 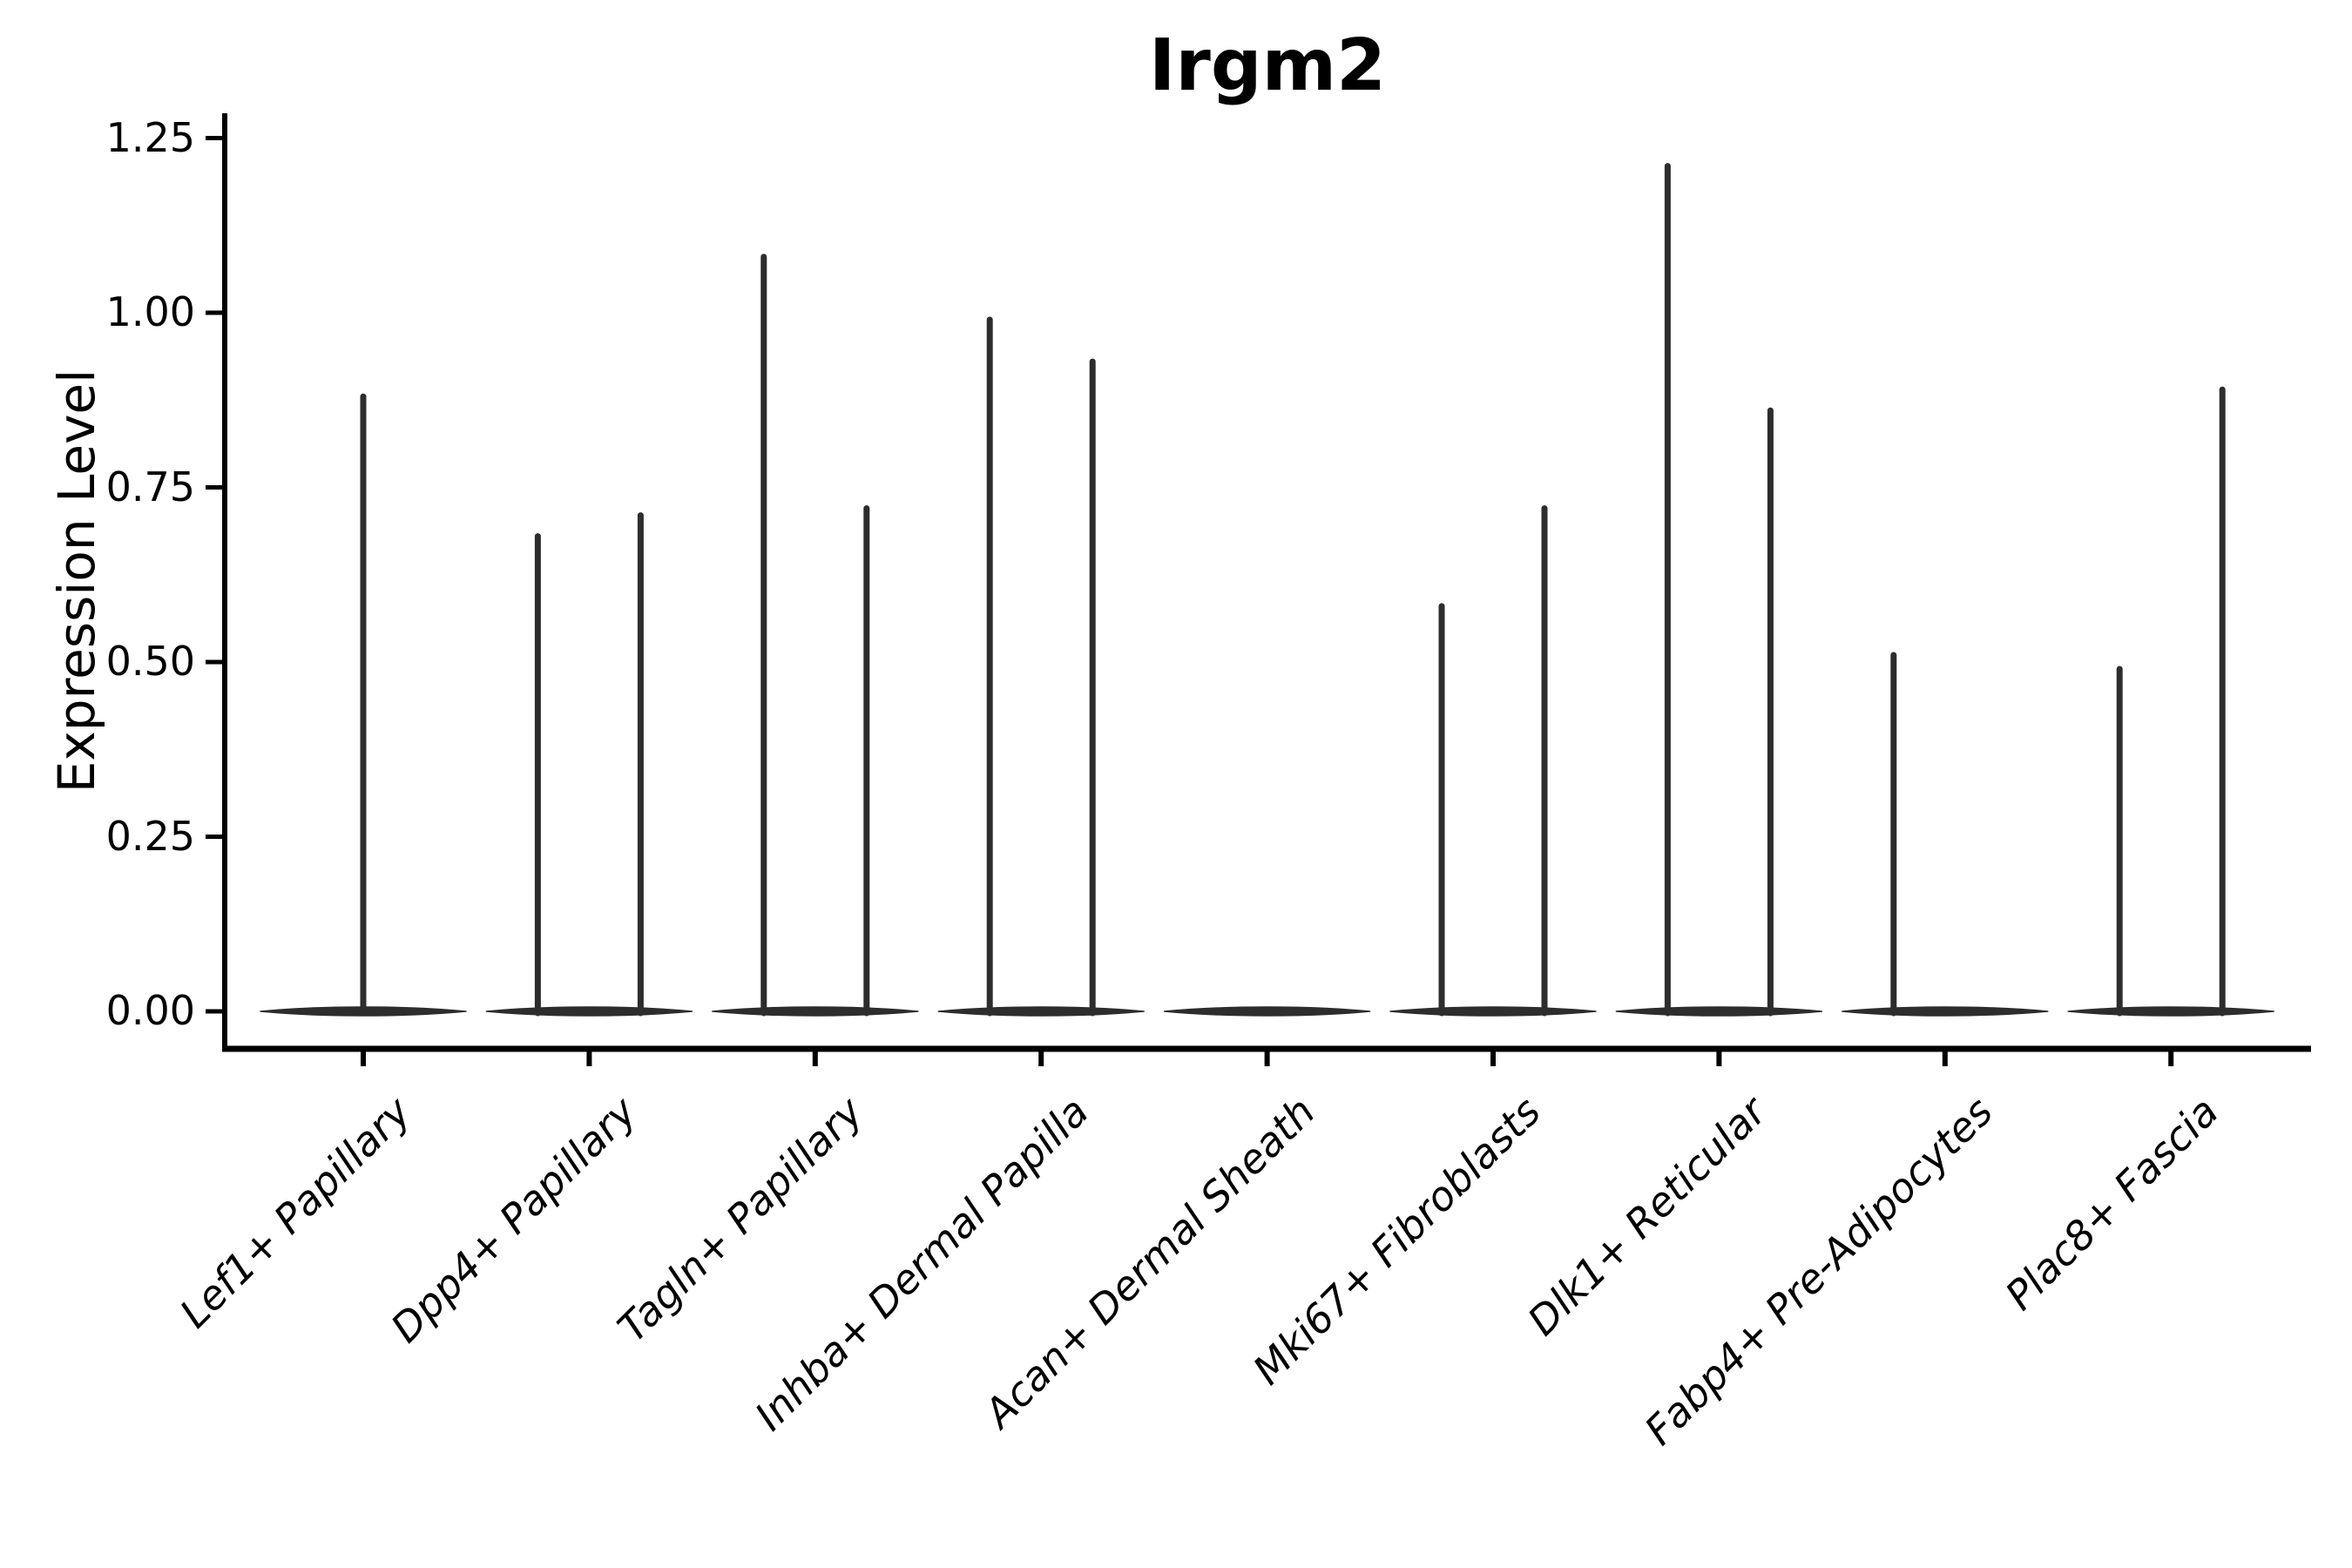 I want to click on y-tick-label: 0.25, so click(x=150, y=836).